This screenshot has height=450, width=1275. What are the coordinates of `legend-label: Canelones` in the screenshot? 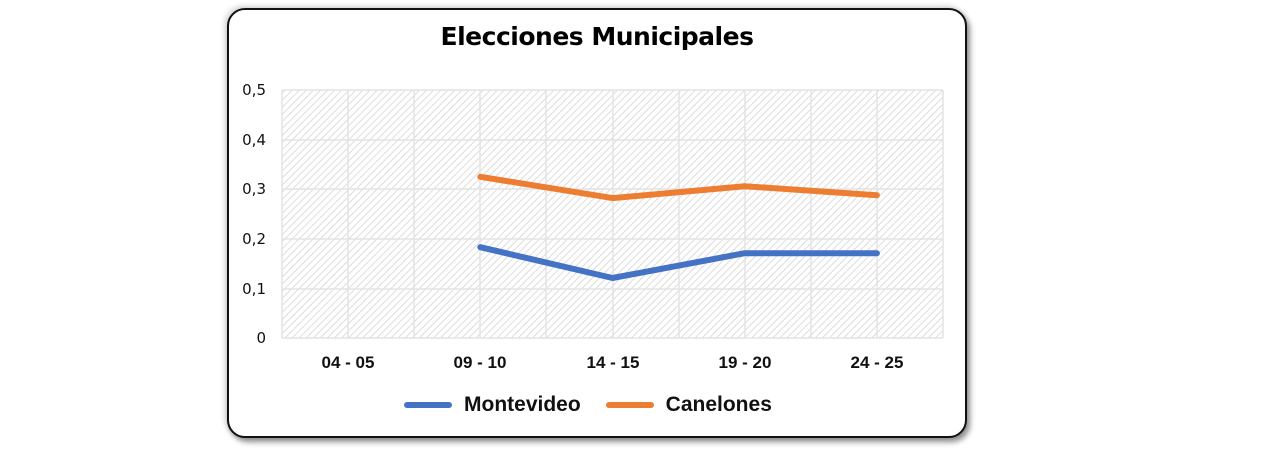 It's located at (718, 404).